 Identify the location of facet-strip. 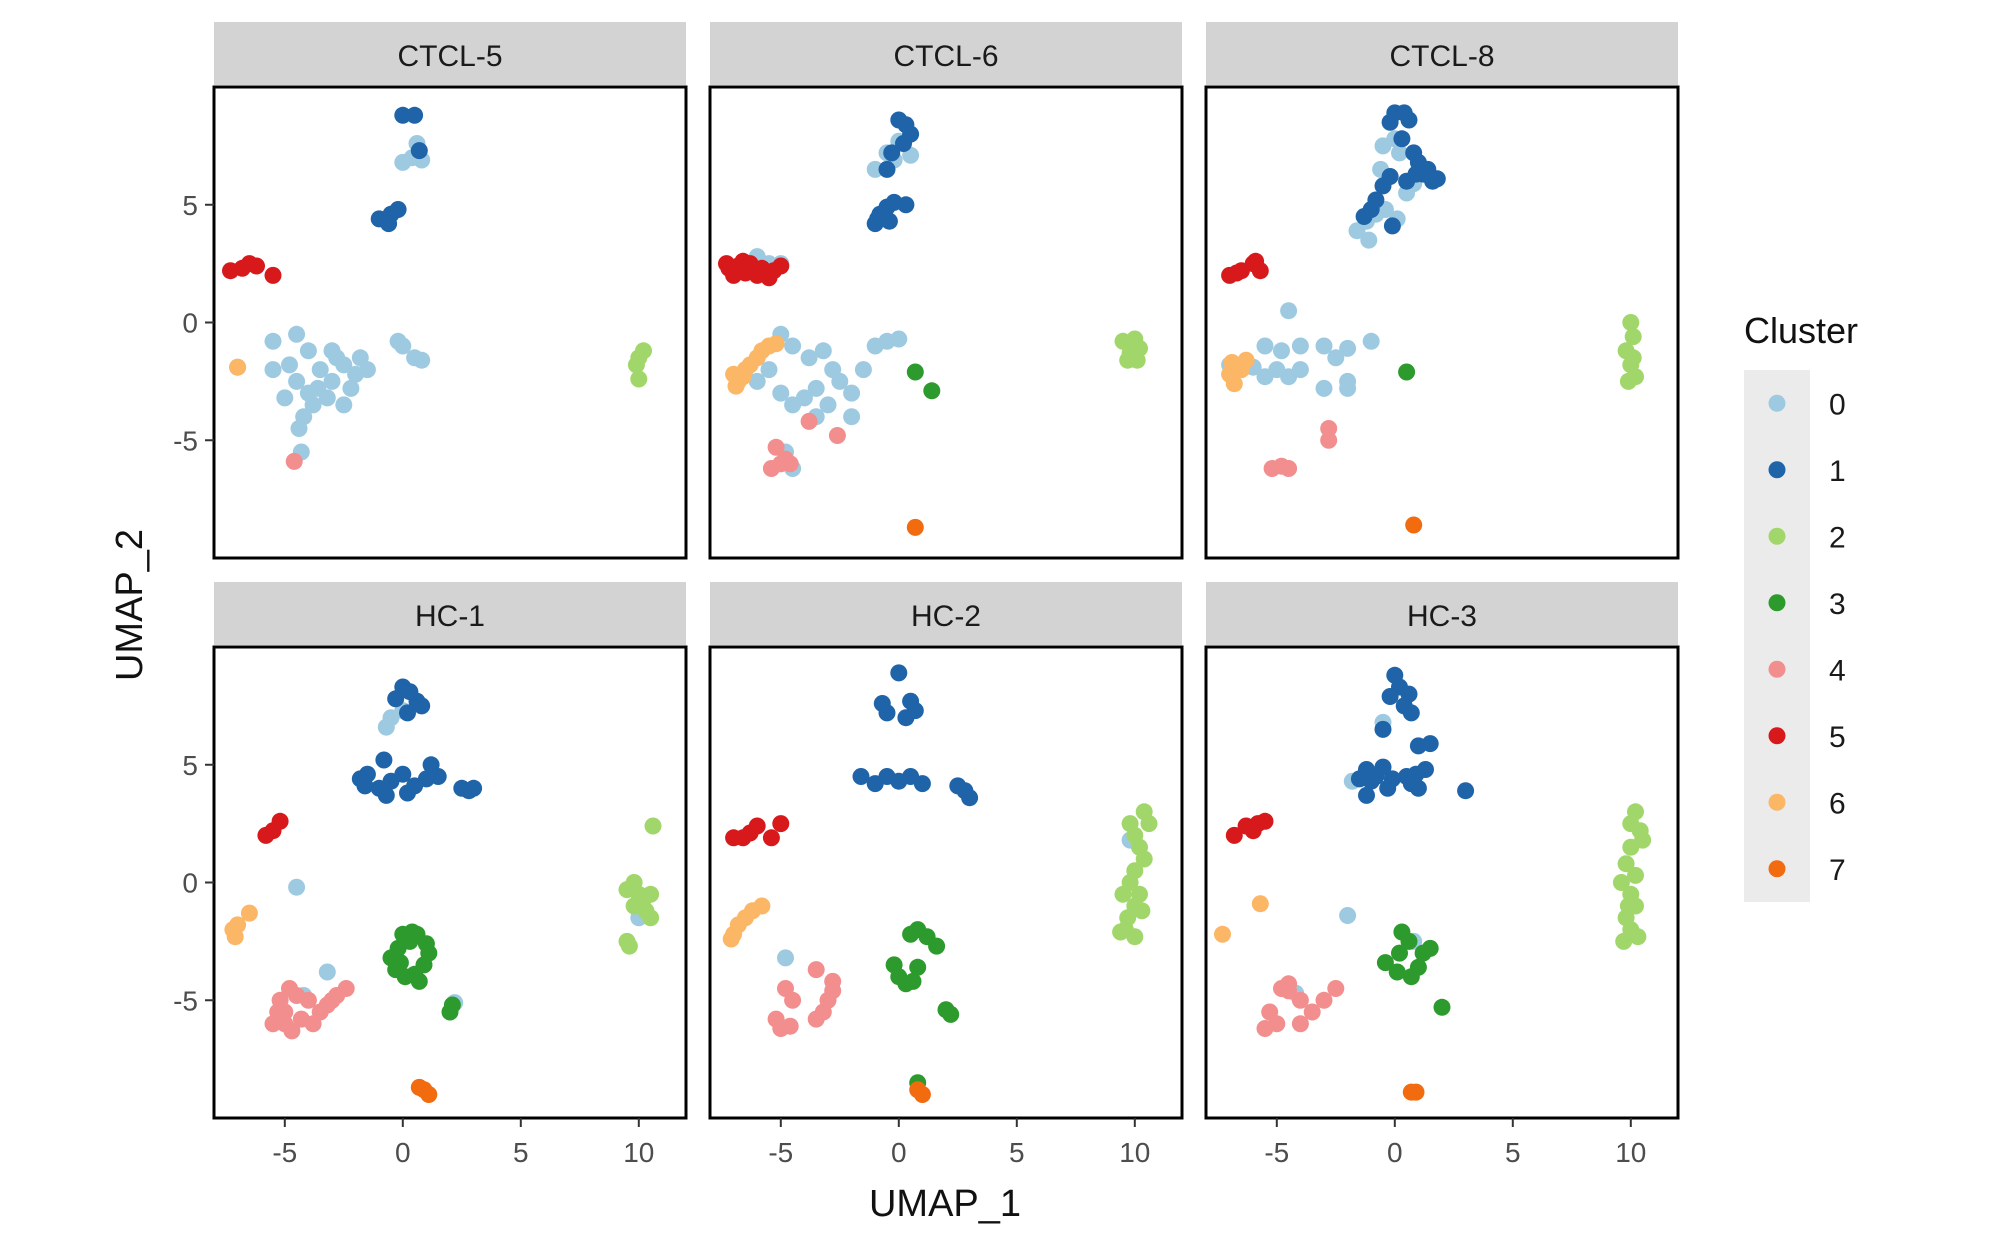
(1442, 53).